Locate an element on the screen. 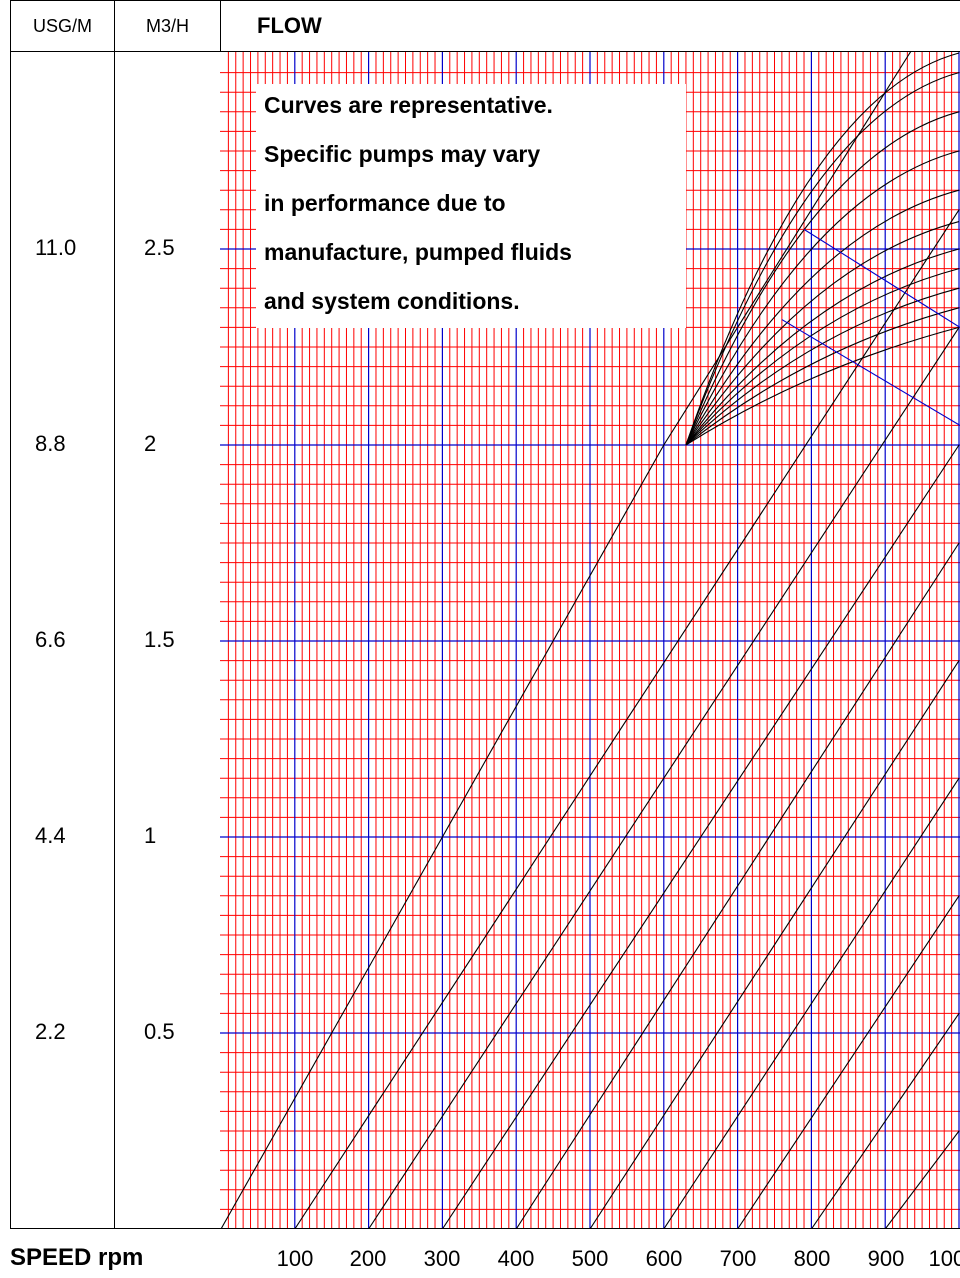 This screenshot has width=960, height=1278. usg-tick-label: 6.6 is located at coordinates (50, 639).